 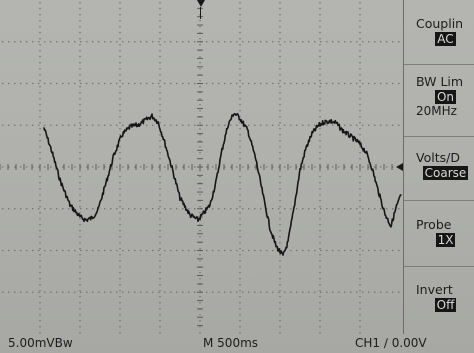 What do you see at coordinates (445, 97) in the screenshot?
I see `bw-limit-value: On` at bounding box center [445, 97].